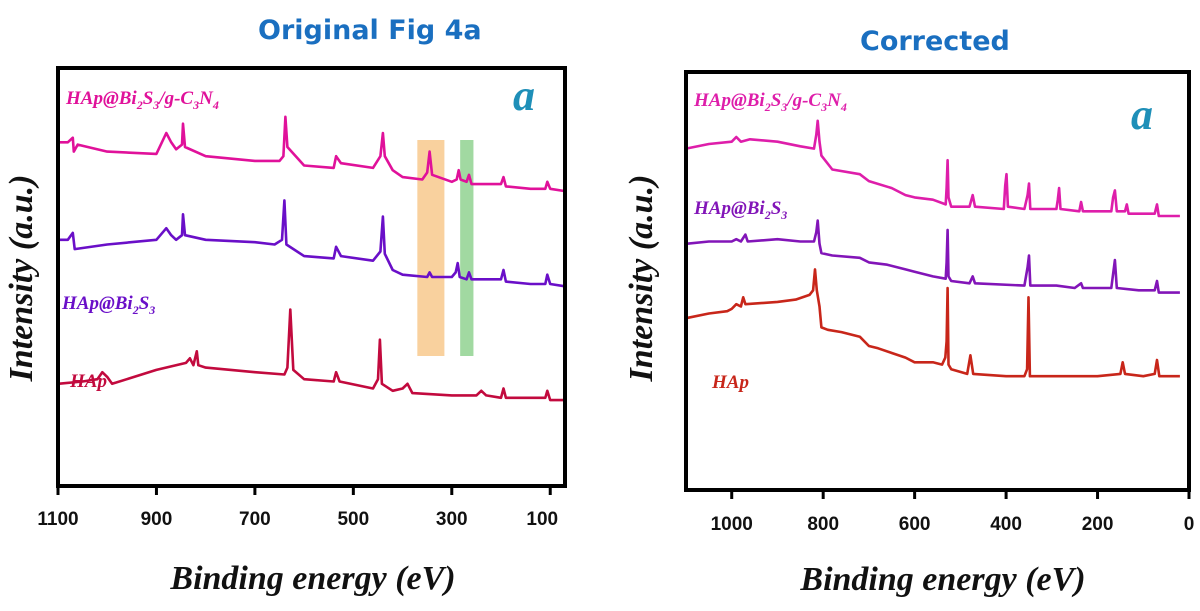 The width and height of the screenshot is (1200, 611). I want to click on x-tick-label-100: 100, so click(542, 519).